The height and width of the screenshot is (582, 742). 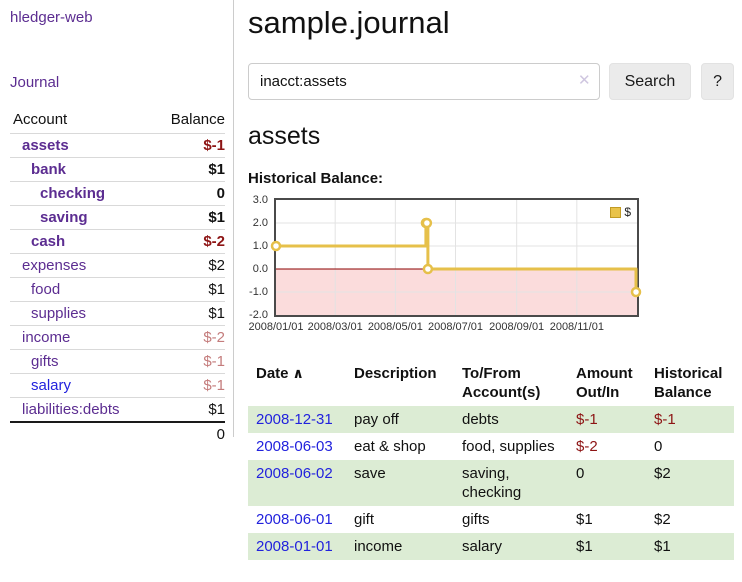 I want to click on transaction-amount: 0, so click(x=580, y=473).